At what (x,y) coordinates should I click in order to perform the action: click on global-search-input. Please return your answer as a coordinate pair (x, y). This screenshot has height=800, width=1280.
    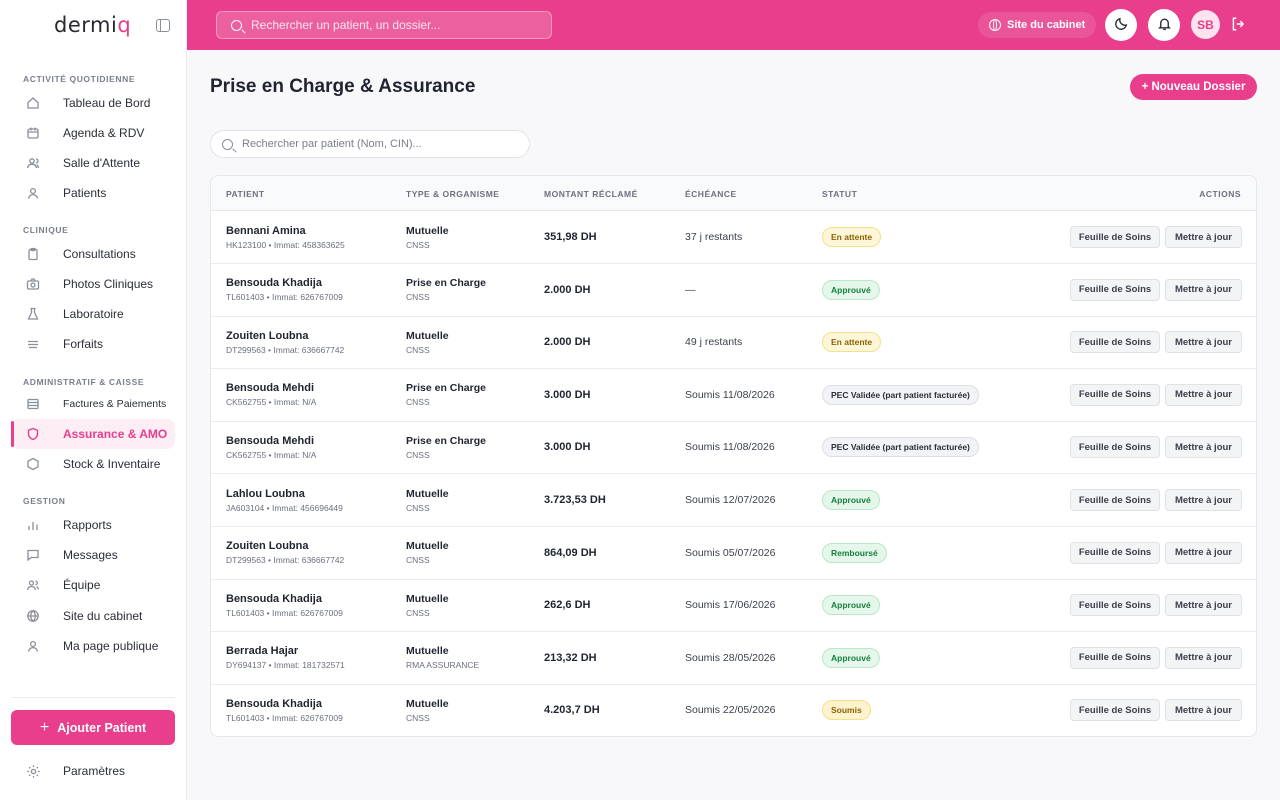
    Looking at the image, I should click on (396, 25).